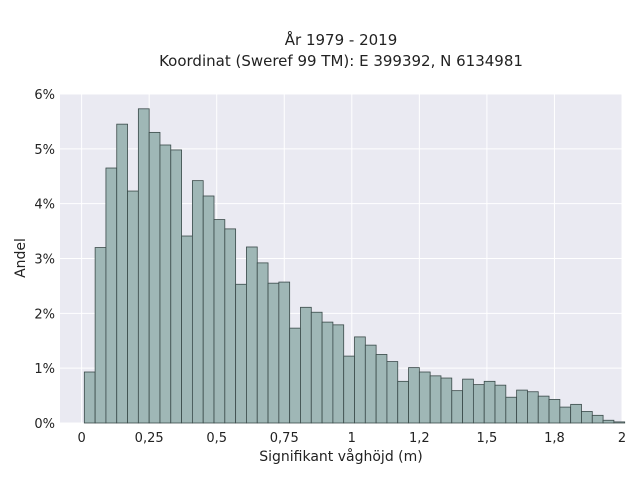 Image resolution: width=640 pixels, height=480 pixels. I want to click on x-axis-ticks: 0 0,25 0,5 0,75 1 1,2 1,5 1,8 2, so click(351, 438).